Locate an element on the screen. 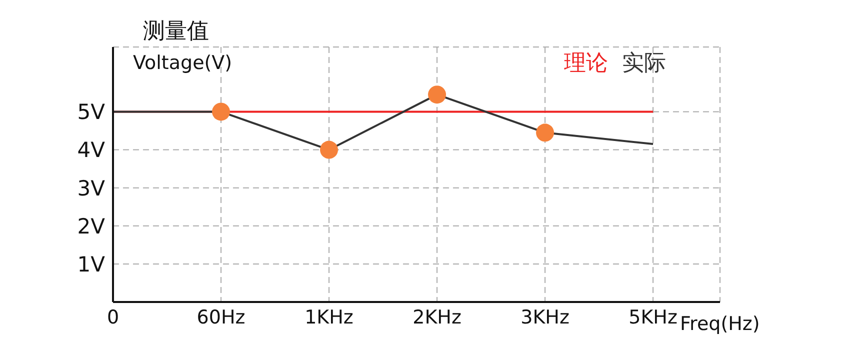 The height and width of the screenshot is (356, 849). text: 实际 is located at coordinates (644, 64).